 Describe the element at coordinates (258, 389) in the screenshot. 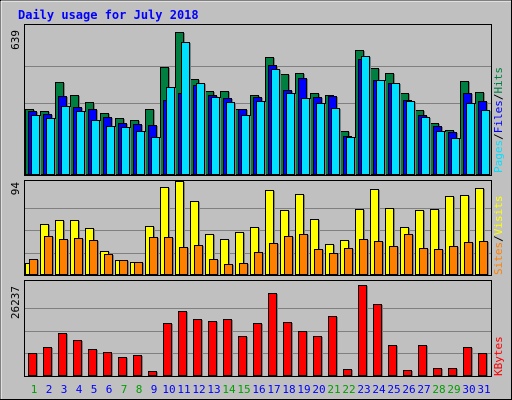

I see `x-label-day-16: 16` at that location.